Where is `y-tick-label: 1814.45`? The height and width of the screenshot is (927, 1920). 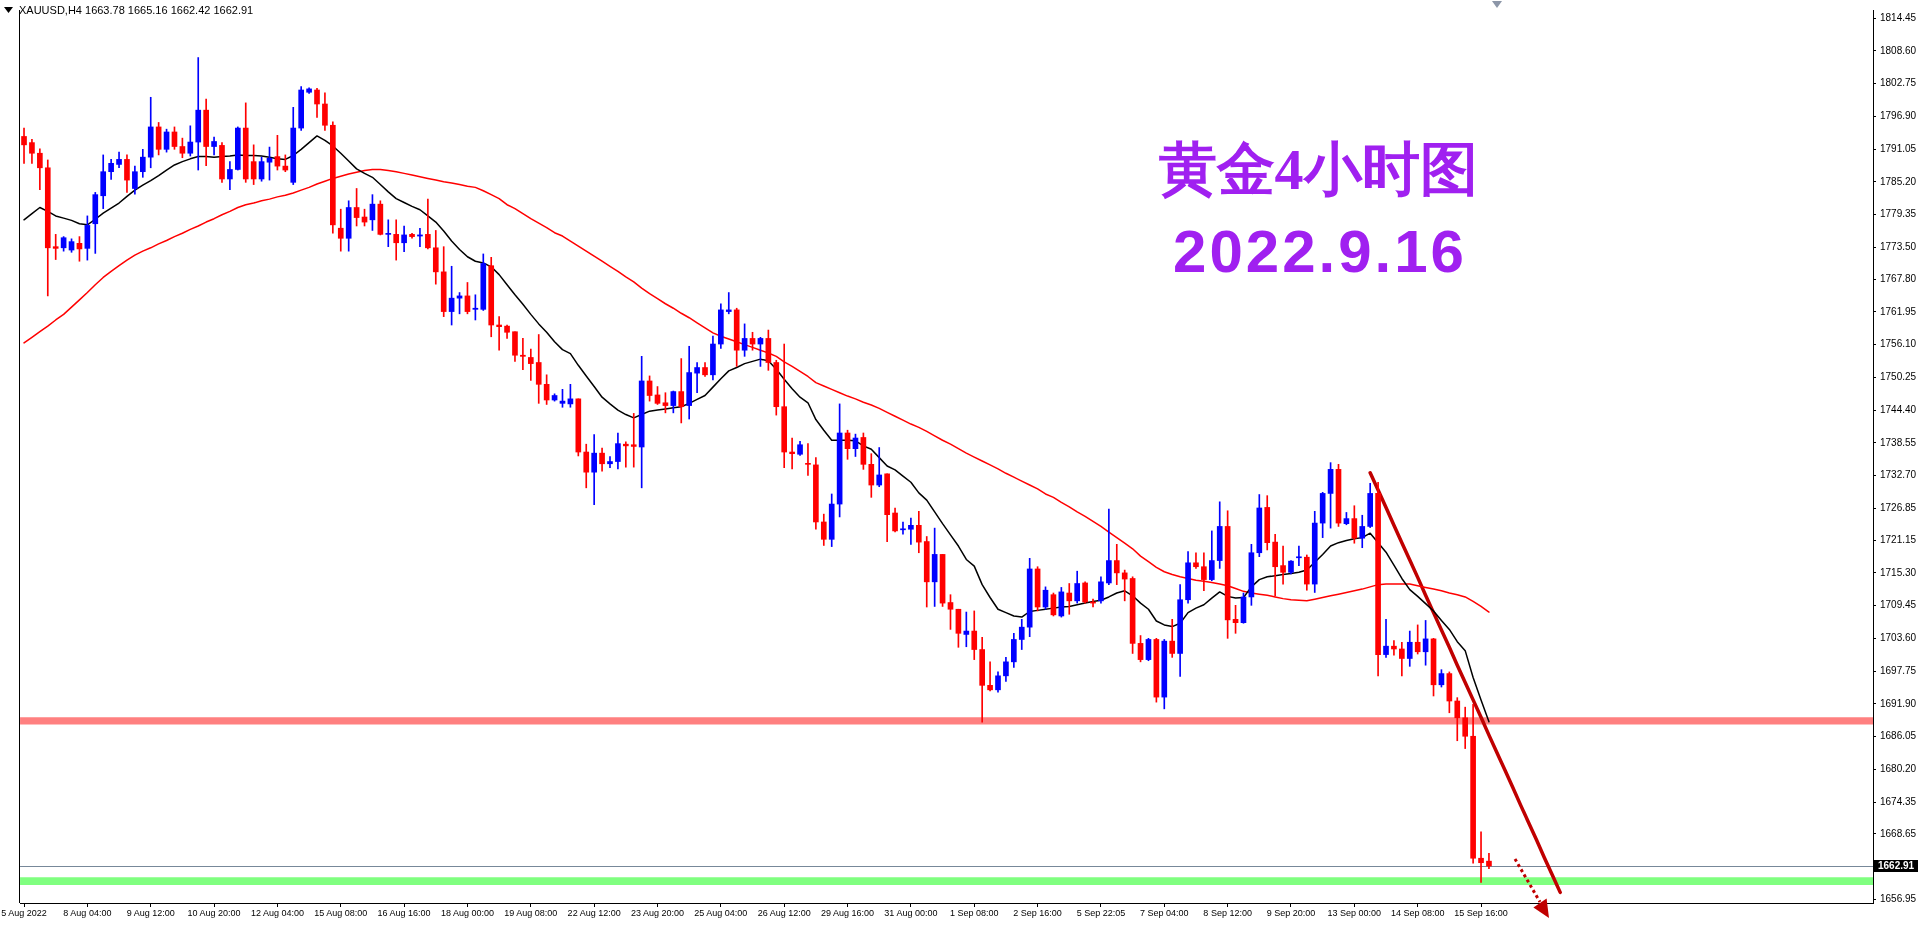
y-tick-label: 1814.45 is located at coordinates (1898, 17).